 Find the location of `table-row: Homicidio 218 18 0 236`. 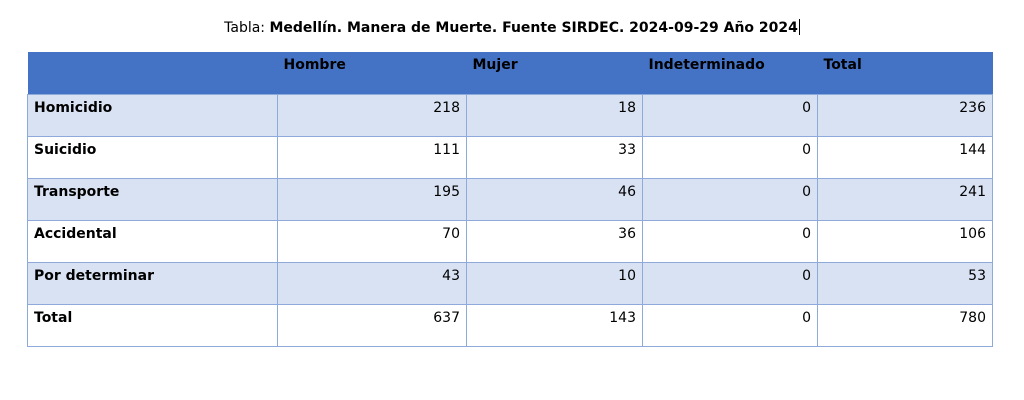

table-row: Homicidio 218 18 0 236 is located at coordinates (510, 115).